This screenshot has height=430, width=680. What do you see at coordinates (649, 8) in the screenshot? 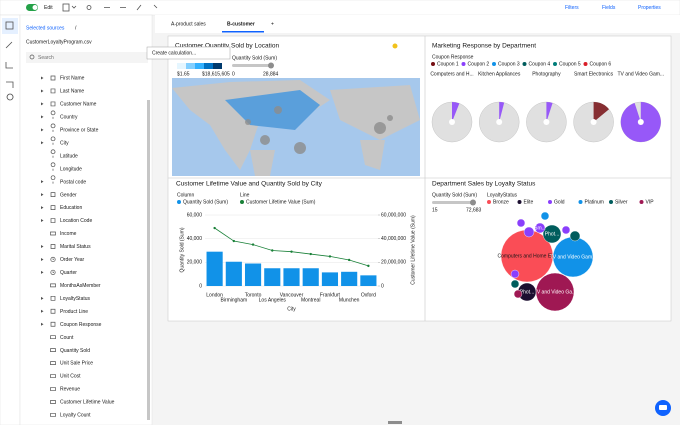
I see `properties-button: Properties` at bounding box center [649, 8].